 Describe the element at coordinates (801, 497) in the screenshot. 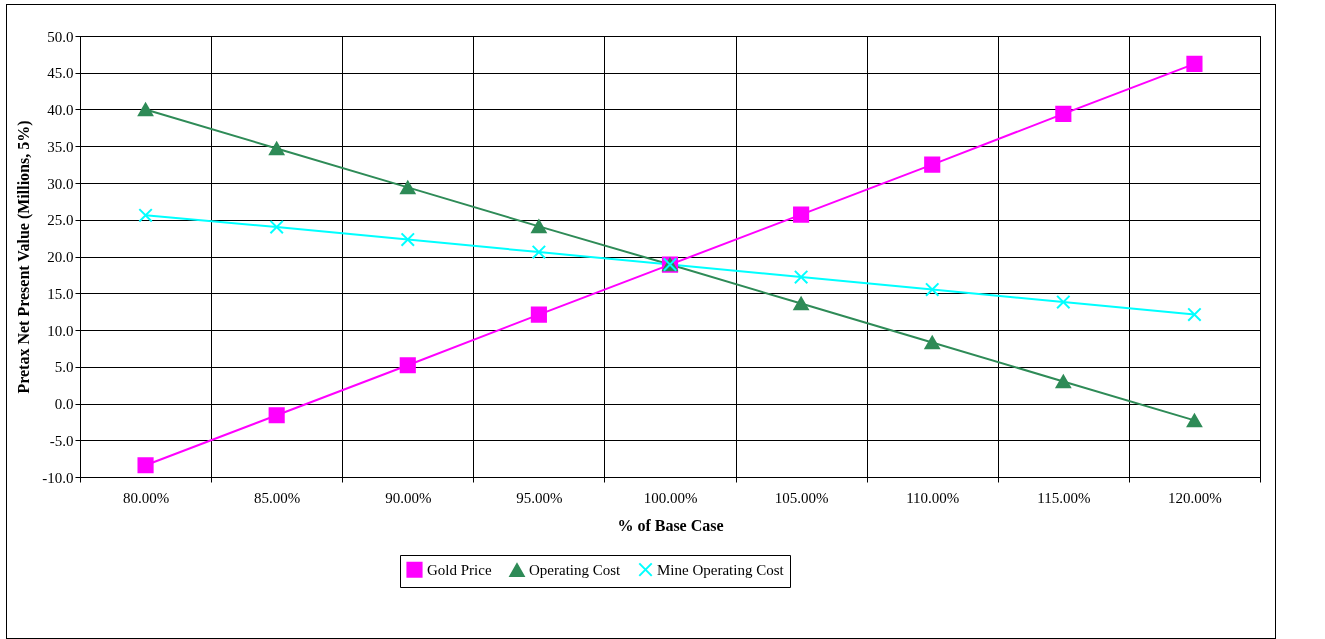

I see `x-tick-label: 105.00%` at that location.